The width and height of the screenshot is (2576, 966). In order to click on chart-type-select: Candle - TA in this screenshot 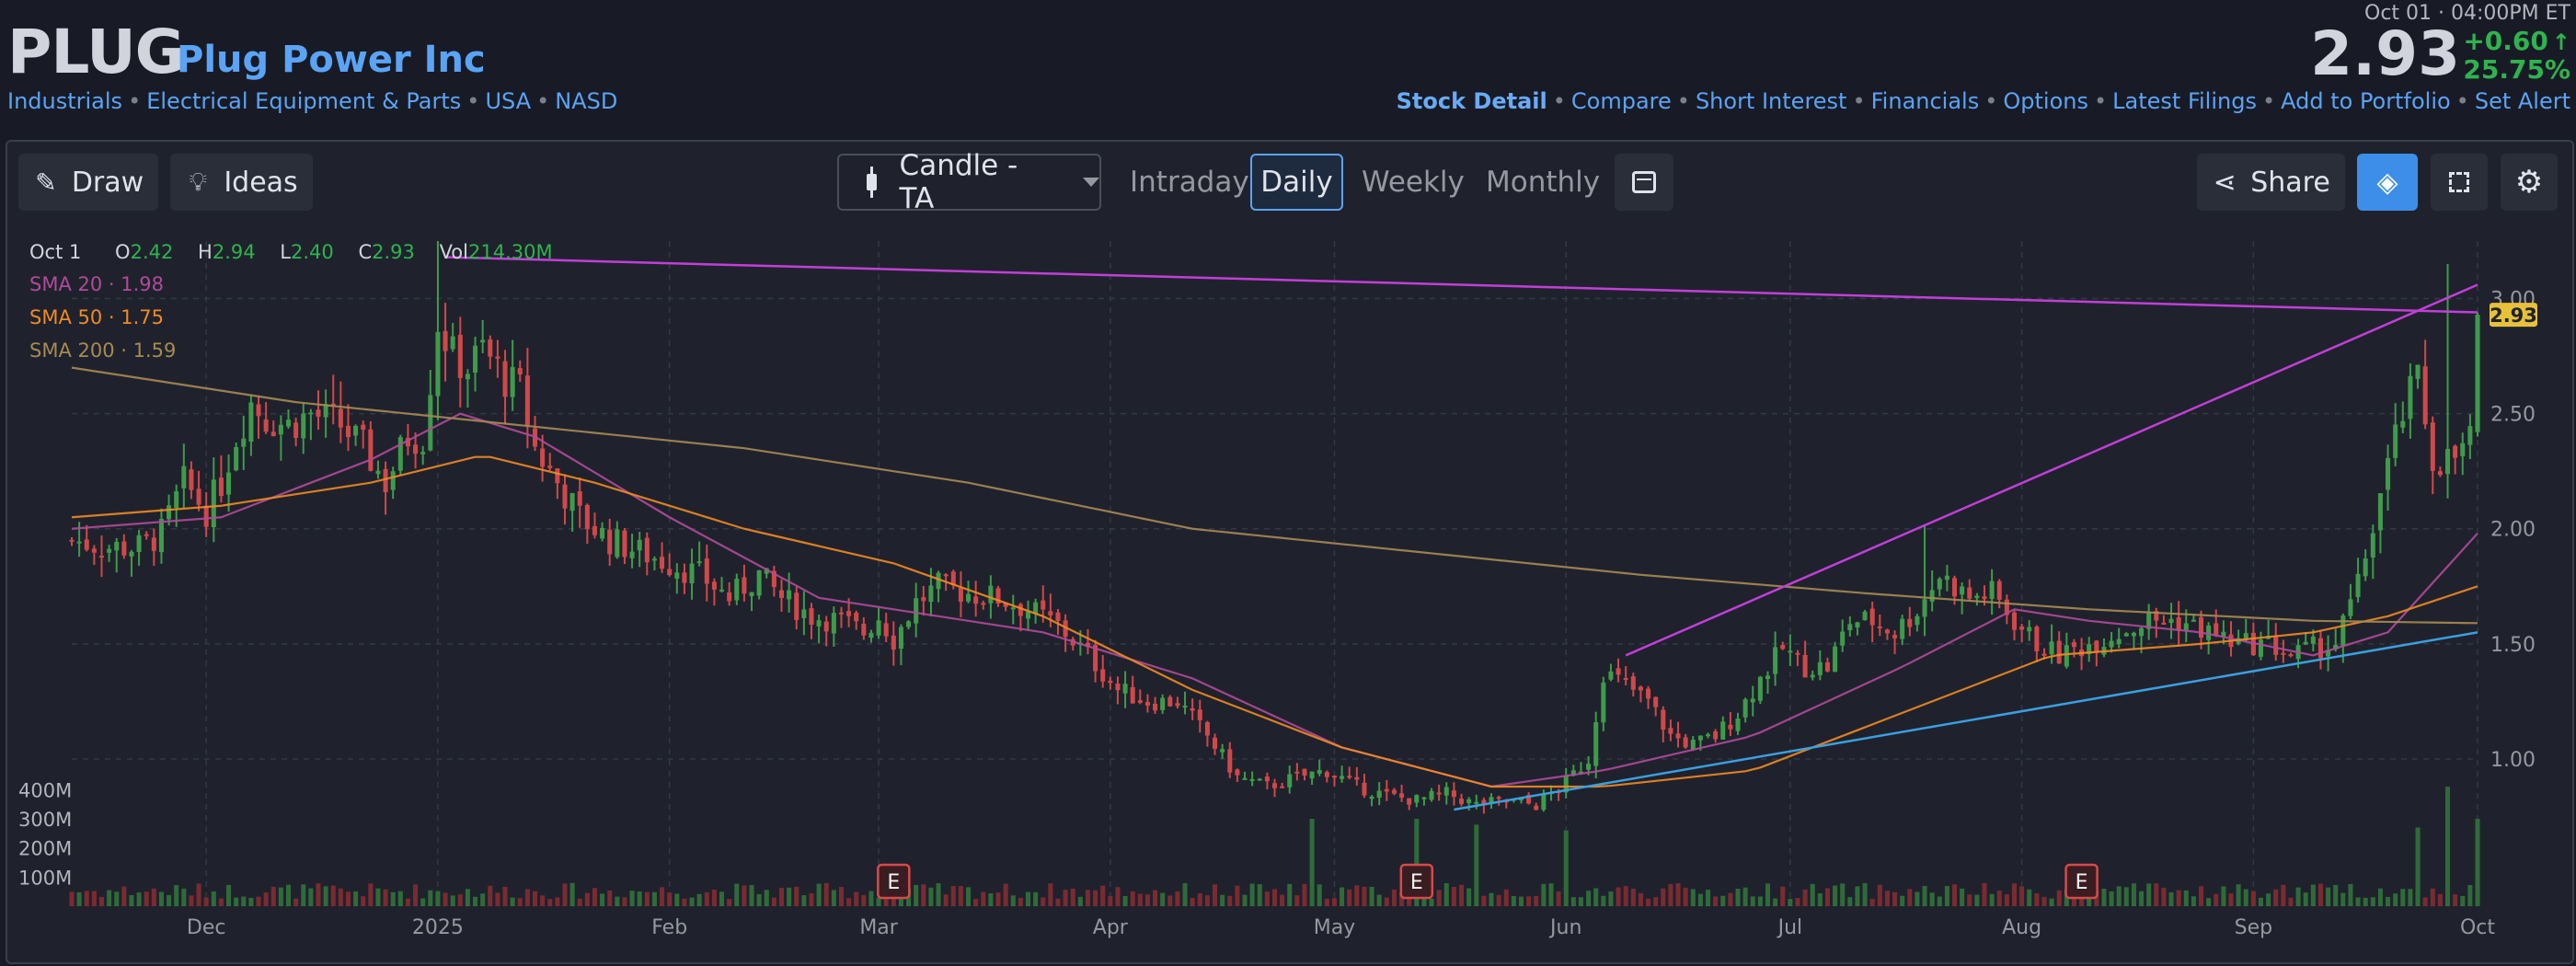, I will do `click(969, 182)`.